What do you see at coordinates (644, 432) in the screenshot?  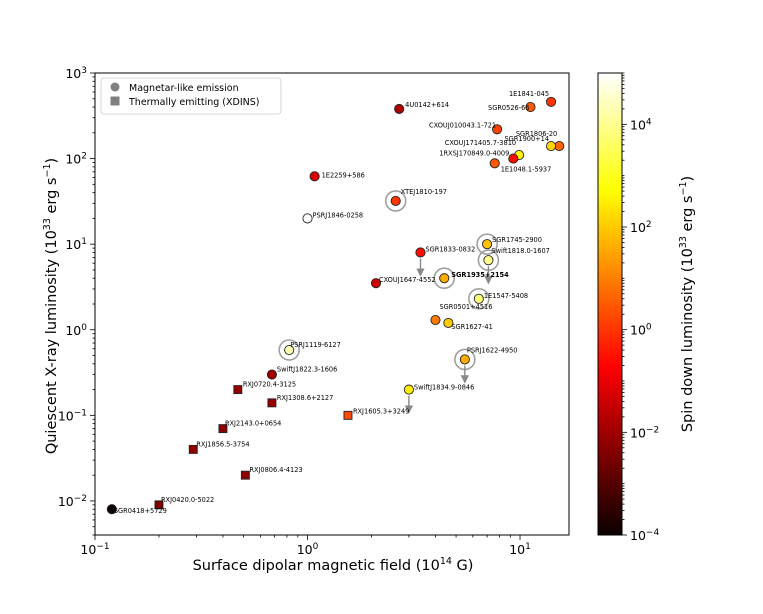 I see `colorbar-tick-label: 10−2` at bounding box center [644, 432].